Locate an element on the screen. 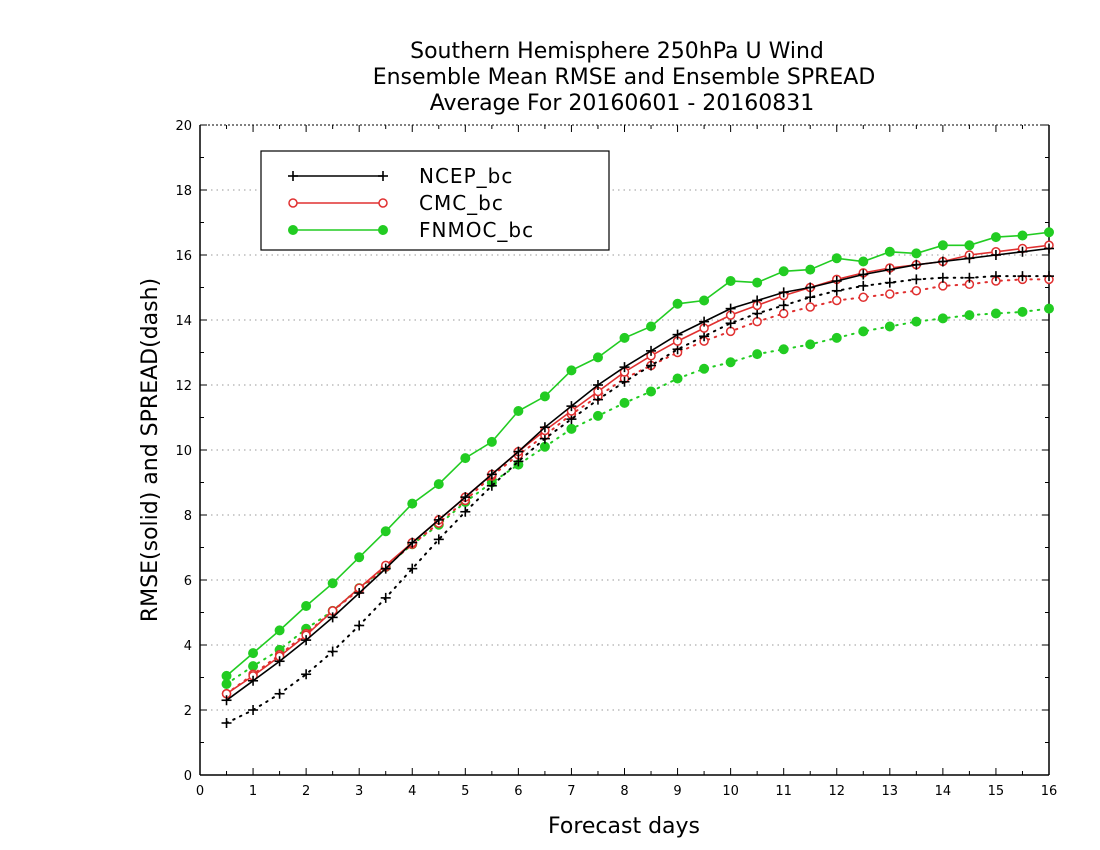 This screenshot has width=1100, height=850. y-tick-label: 0 is located at coordinates (188, 776).